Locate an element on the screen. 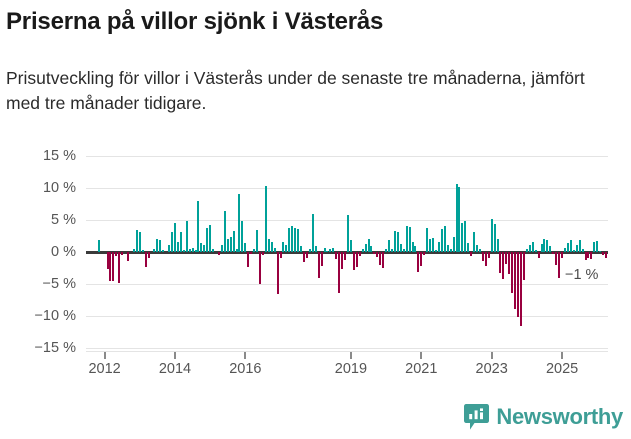 This screenshot has height=439, width=631. y-axis-tick-label: 0 % is located at coordinates (63, 252).